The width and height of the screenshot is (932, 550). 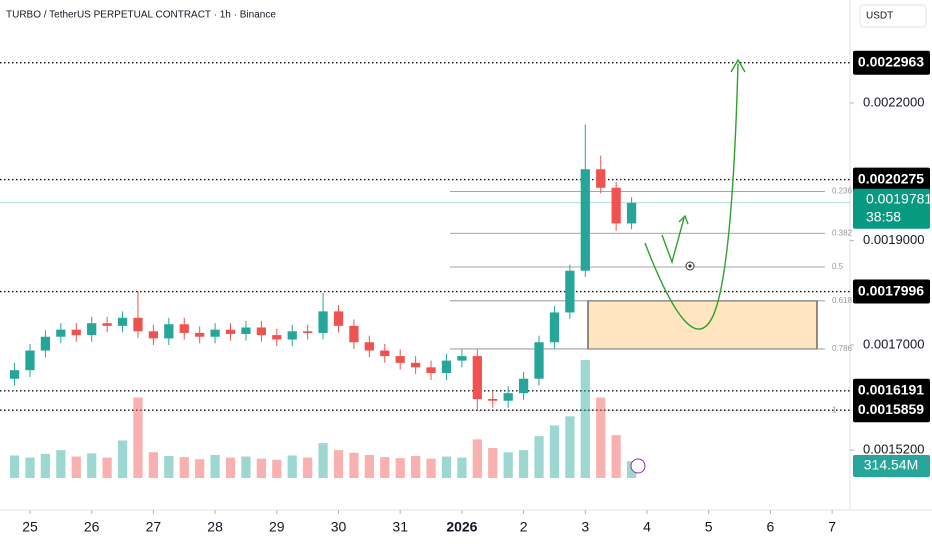 I want to click on eye-pupil, so click(x=690, y=266).